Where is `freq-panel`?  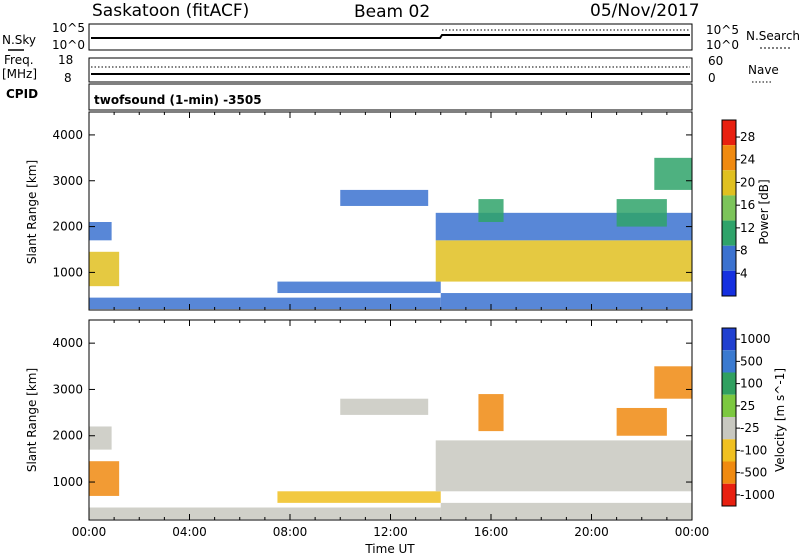 freq-panel is located at coordinates (390, 70).